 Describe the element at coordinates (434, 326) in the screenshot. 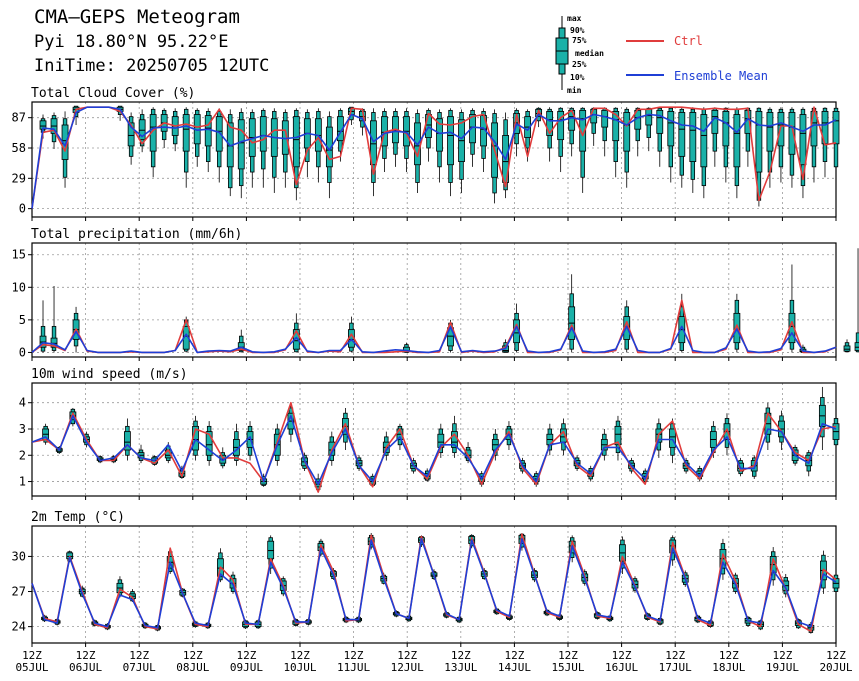

I see `ctrl-line` at that location.